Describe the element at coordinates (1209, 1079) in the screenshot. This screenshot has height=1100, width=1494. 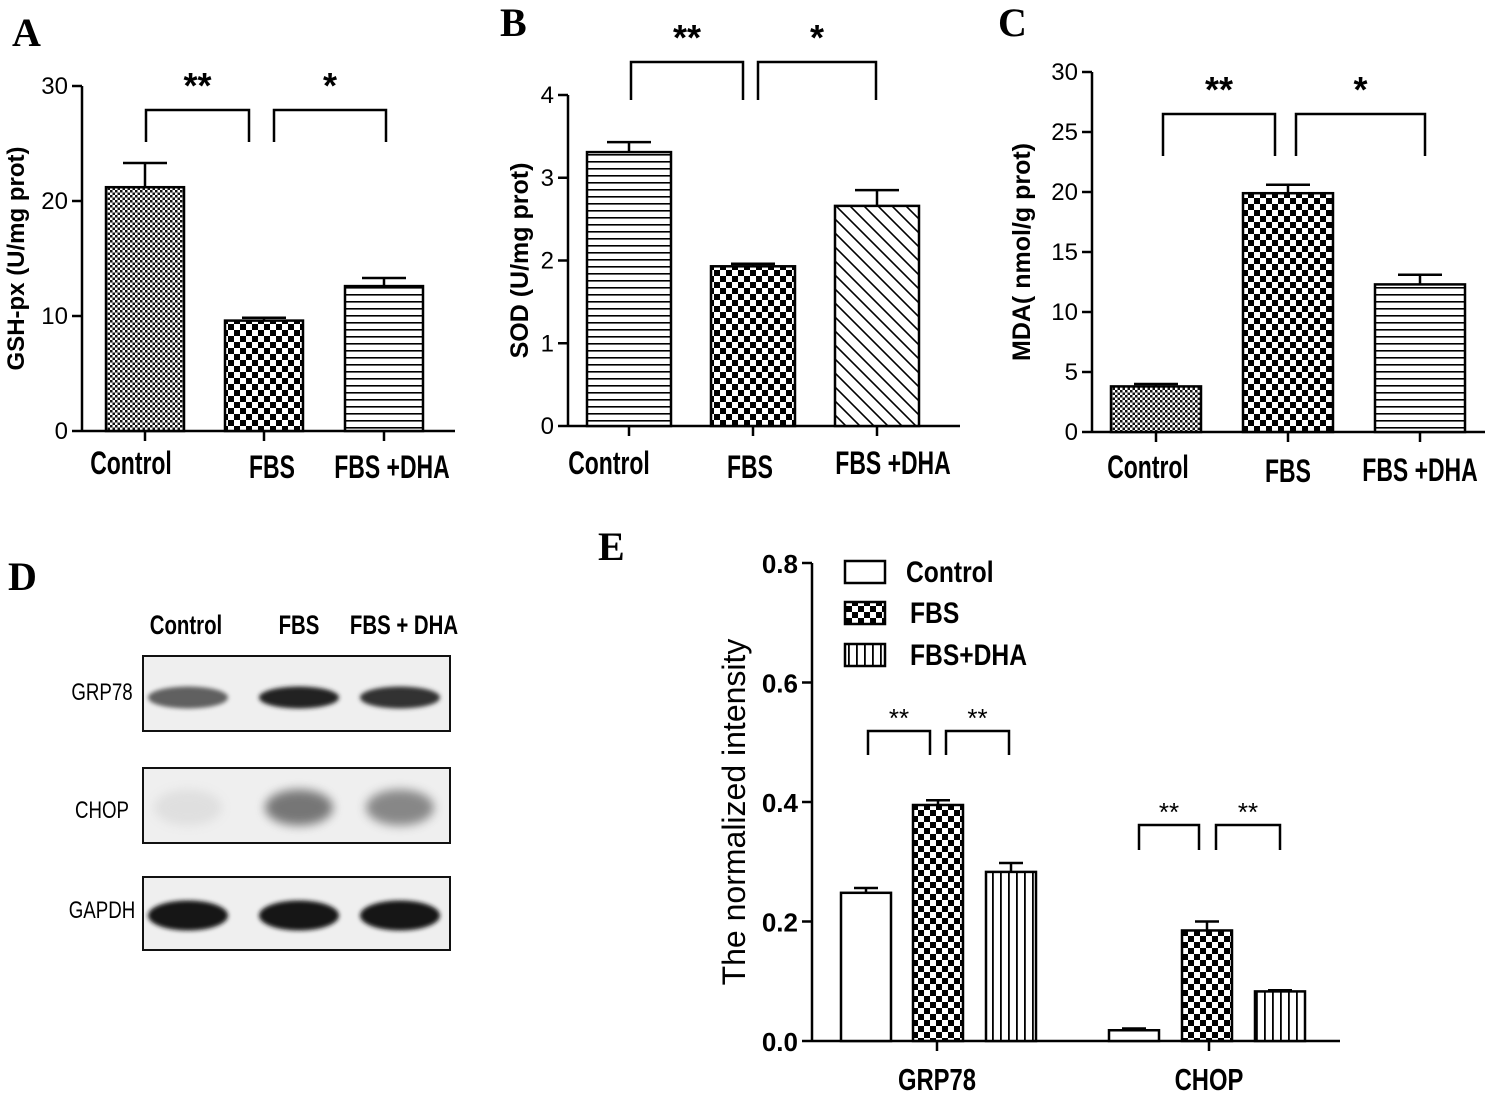
I see `x-tick-label: CHOP` at that location.